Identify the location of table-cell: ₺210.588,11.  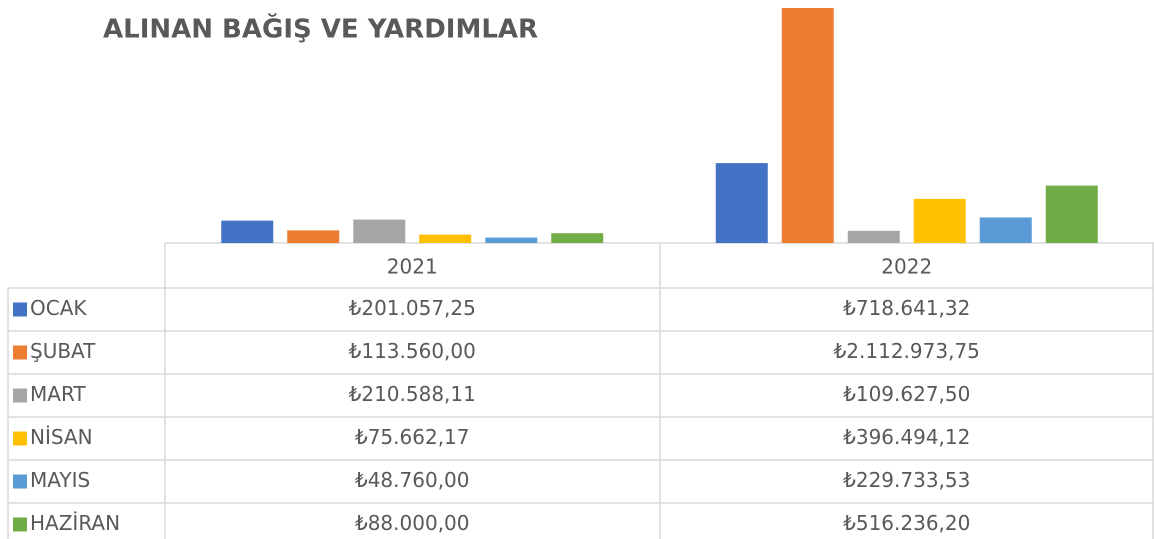
(412, 394).